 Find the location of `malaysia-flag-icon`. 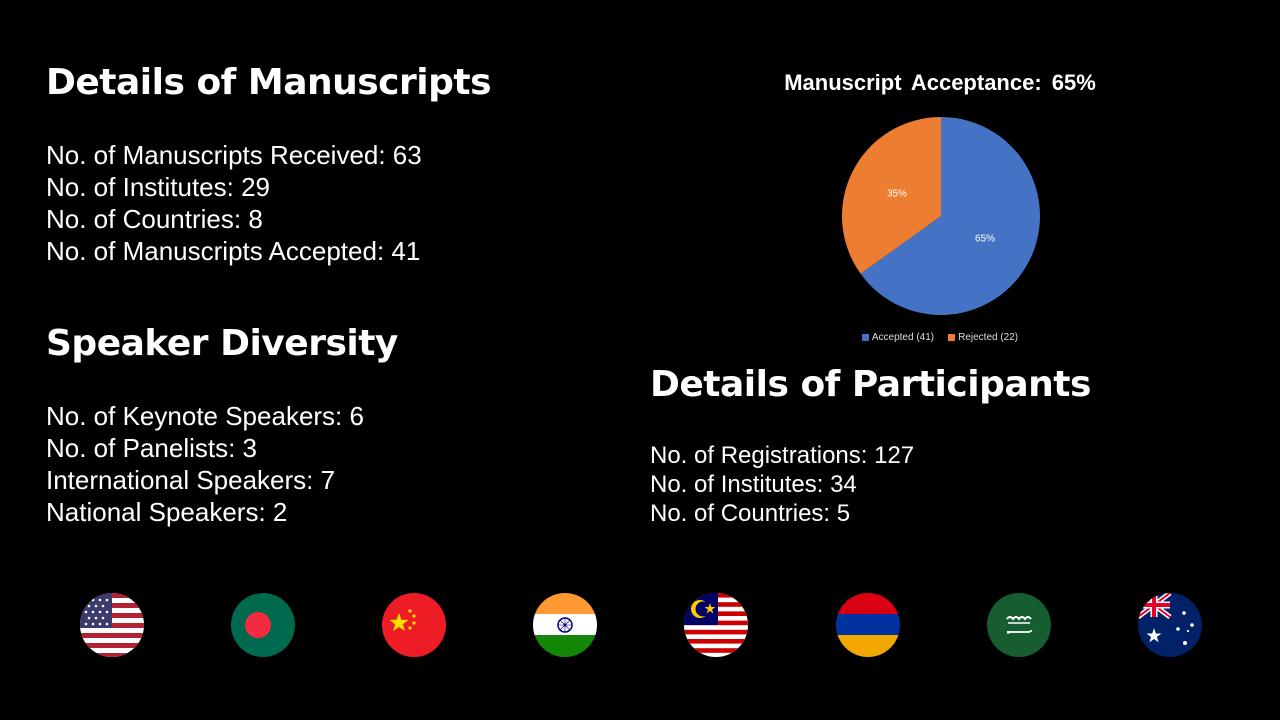

malaysia-flag-icon is located at coordinates (716, 625).